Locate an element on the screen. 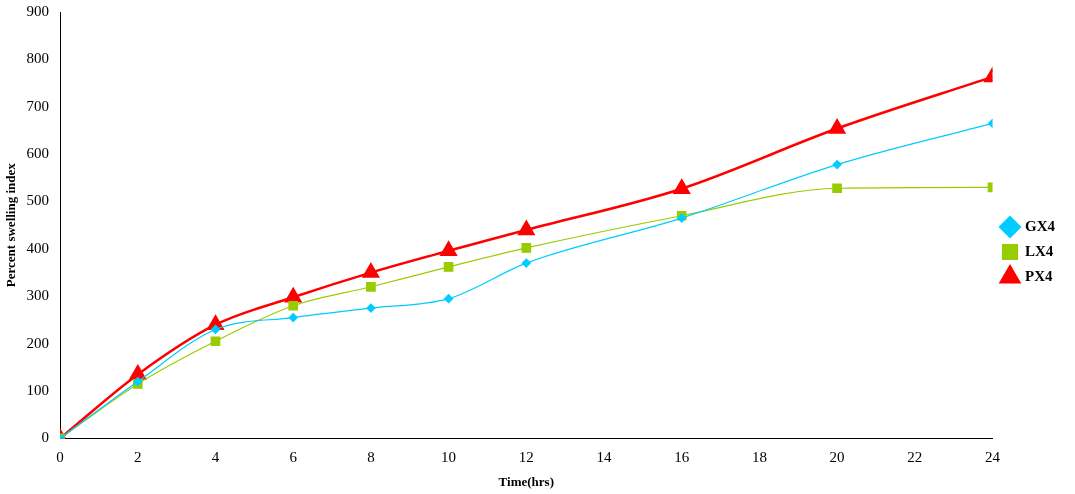 The image size is (1075, 494). x-tick-label: 0 is located at coordinates (60, 457).